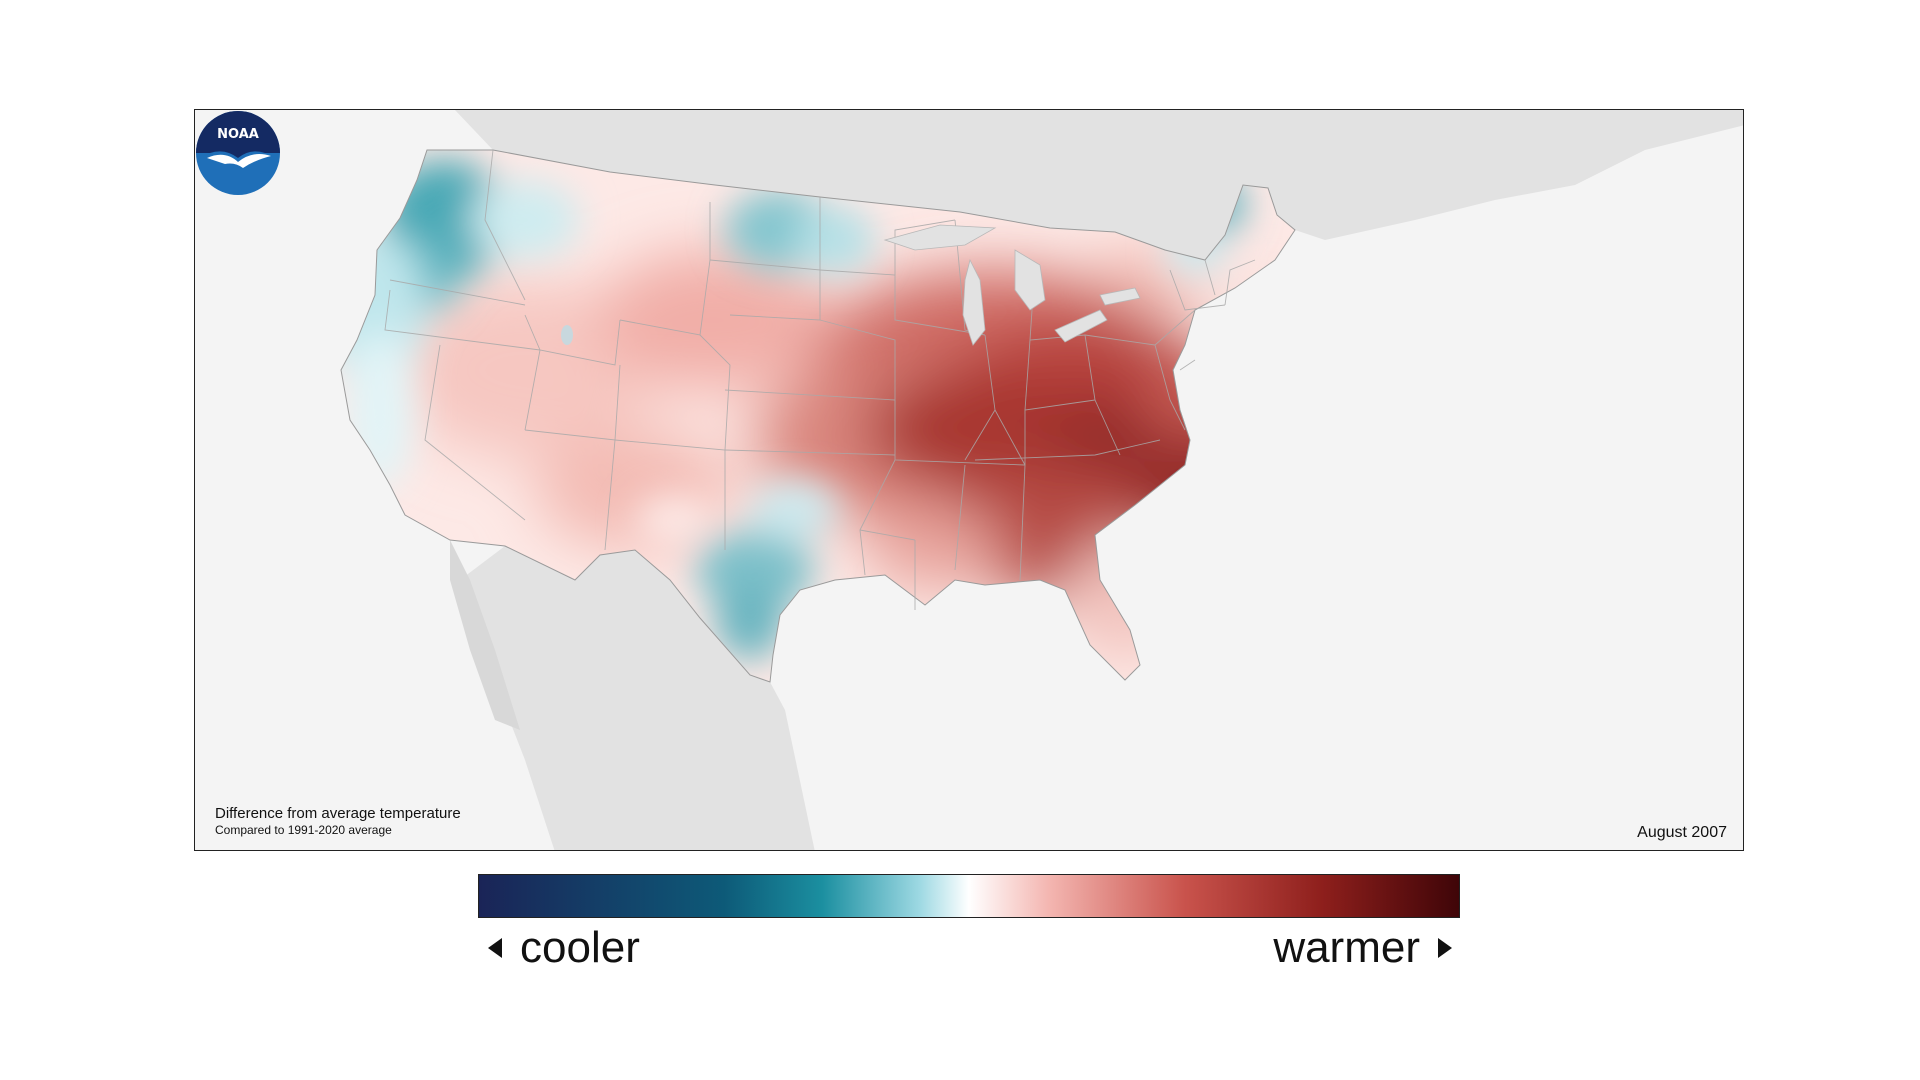 The image size is (1920, 1080). Describe the element at coordinates (1012, 285) in the screenshot. I see `great-lakes` at that location.